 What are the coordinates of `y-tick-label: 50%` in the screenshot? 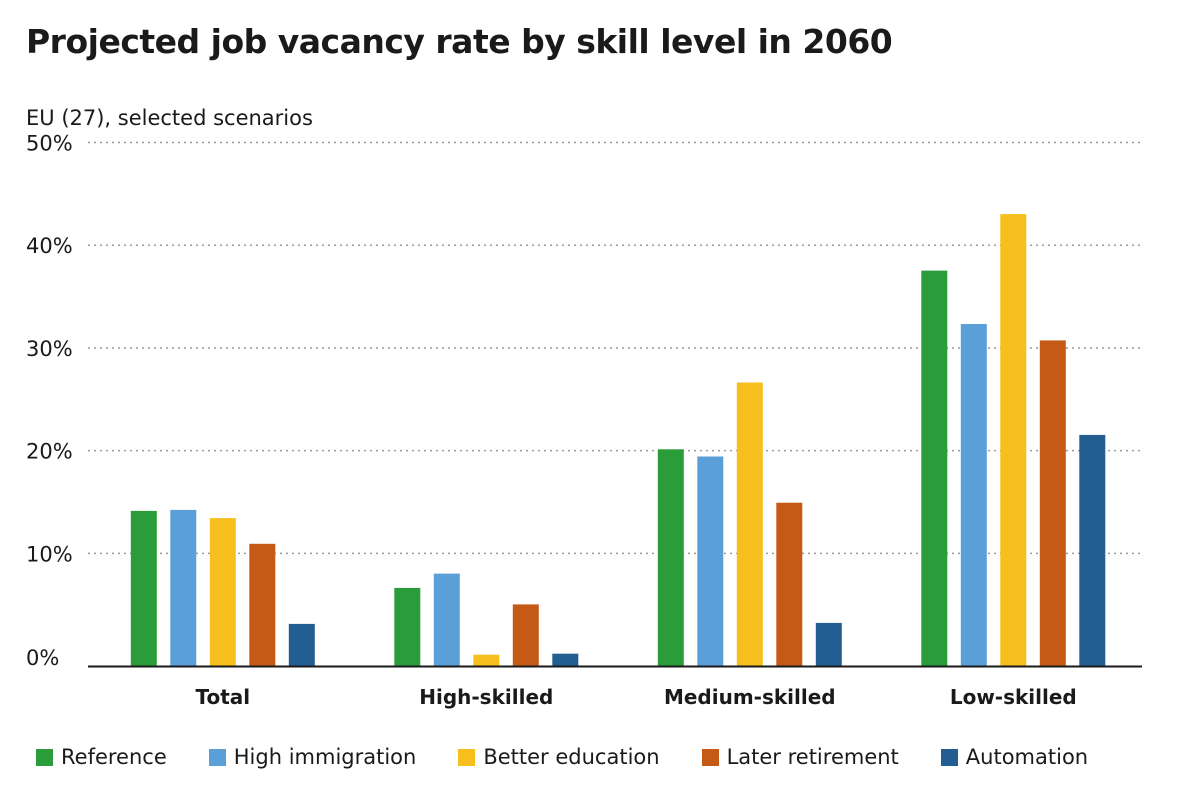 It's located at (49, 144).